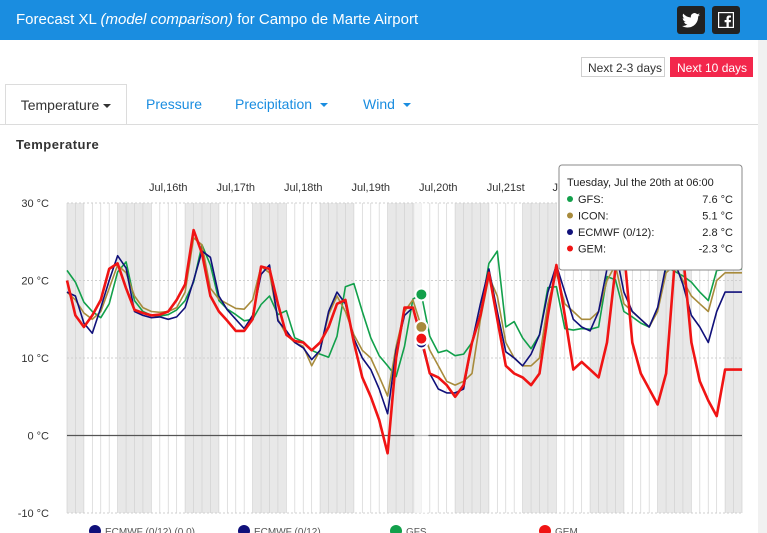 The height and width of the screenshot is (533, 767). Describe the element at coordinates (235, 188) in the screenshot. I see `day-label: Jul,17th` at that location.